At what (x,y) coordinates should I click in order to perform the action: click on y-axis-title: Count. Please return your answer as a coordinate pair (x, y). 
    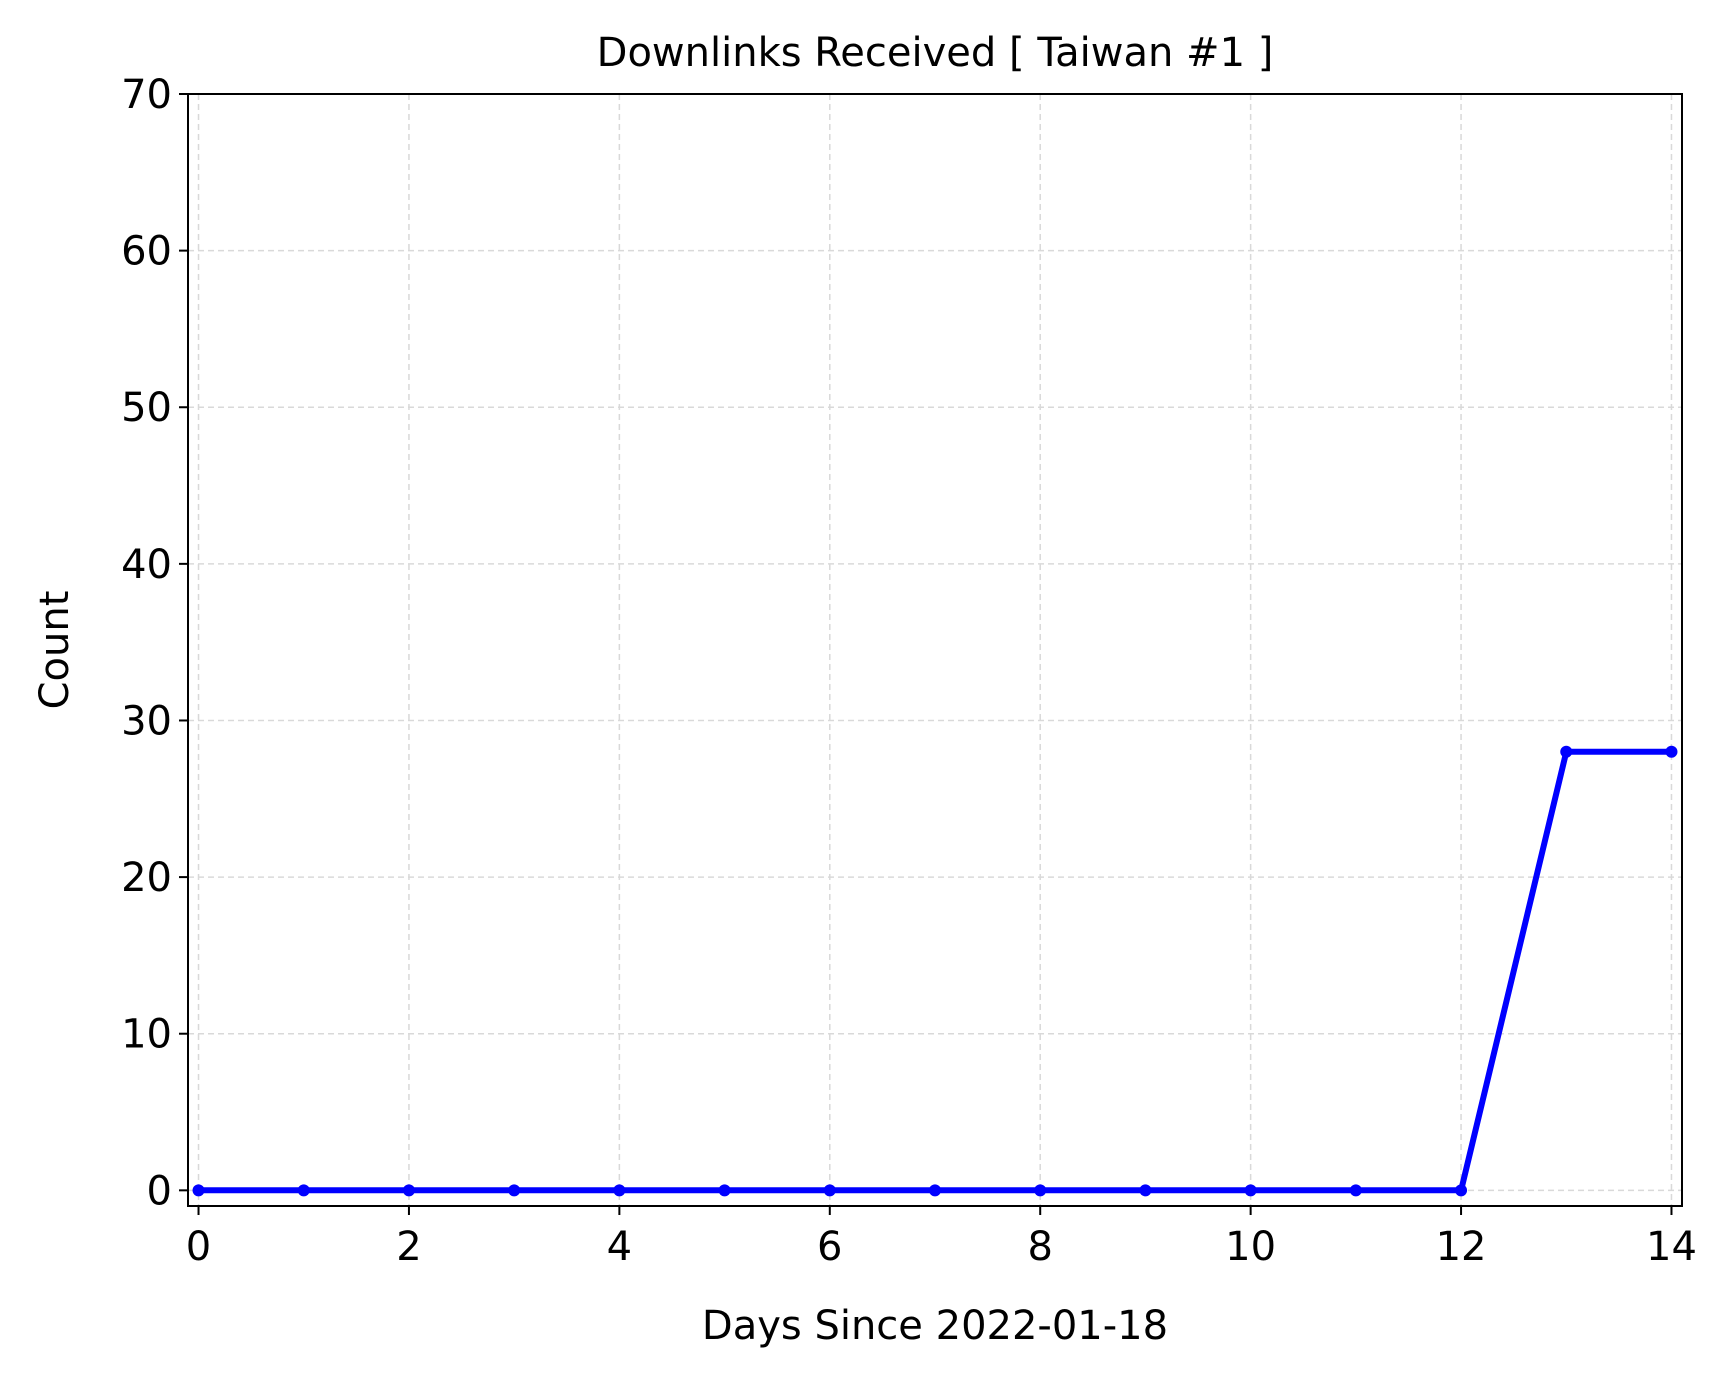
    Looking at the image, I should click on (55, 650).